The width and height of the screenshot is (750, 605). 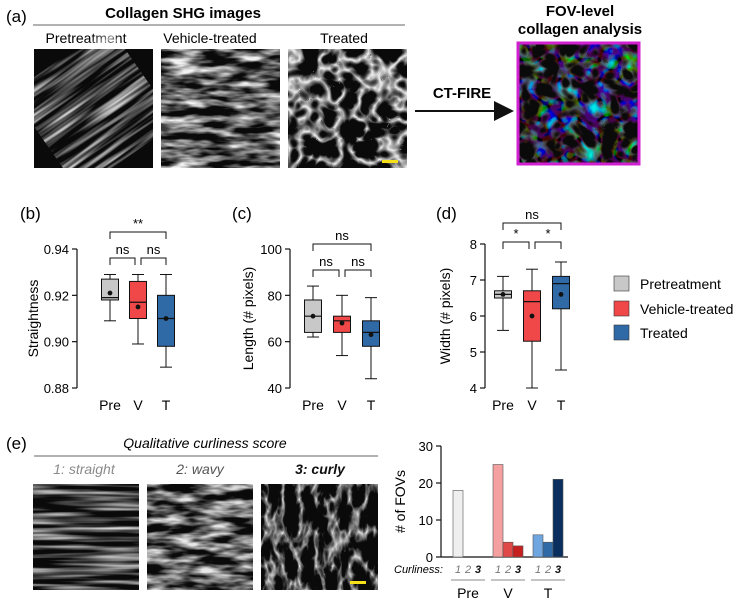 I want to click on y-tick-label: 0.88, so click(x=56, y=388).